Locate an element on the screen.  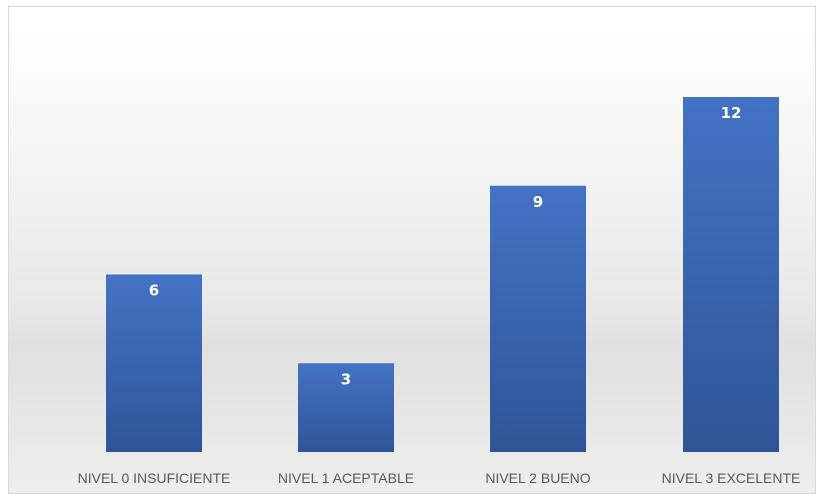
x-tick-label-0: NIVEL 0 INSUFICIENTE is located at coordinates (154, 478).